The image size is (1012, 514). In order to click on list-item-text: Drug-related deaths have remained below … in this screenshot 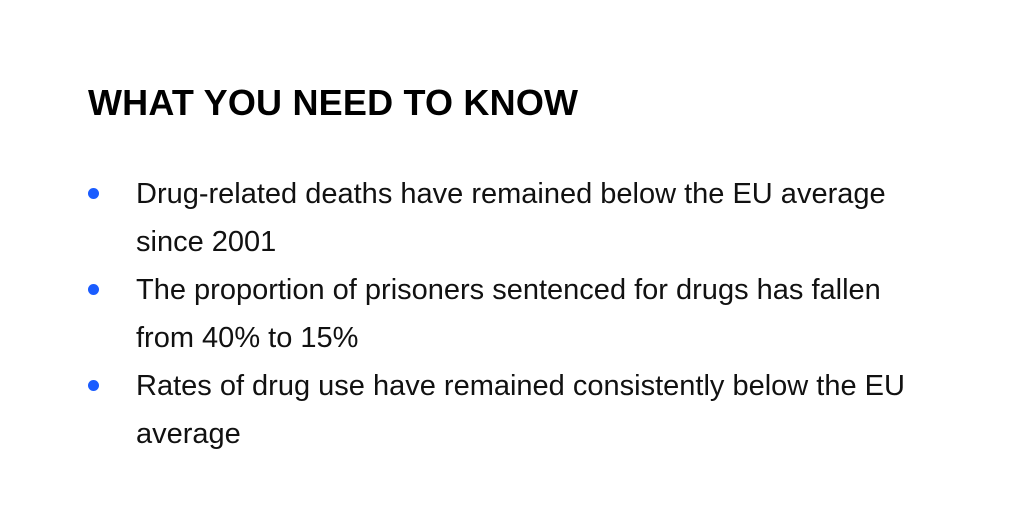, I will do `click(511, 218)`.